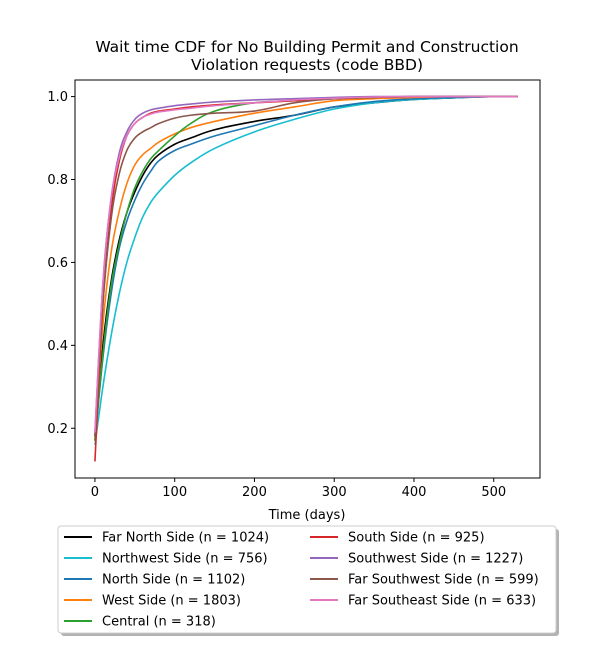 The width and height of the screenshot is (600, 650). I want to click on y-tick-label: 0.4, so click(57, 346).